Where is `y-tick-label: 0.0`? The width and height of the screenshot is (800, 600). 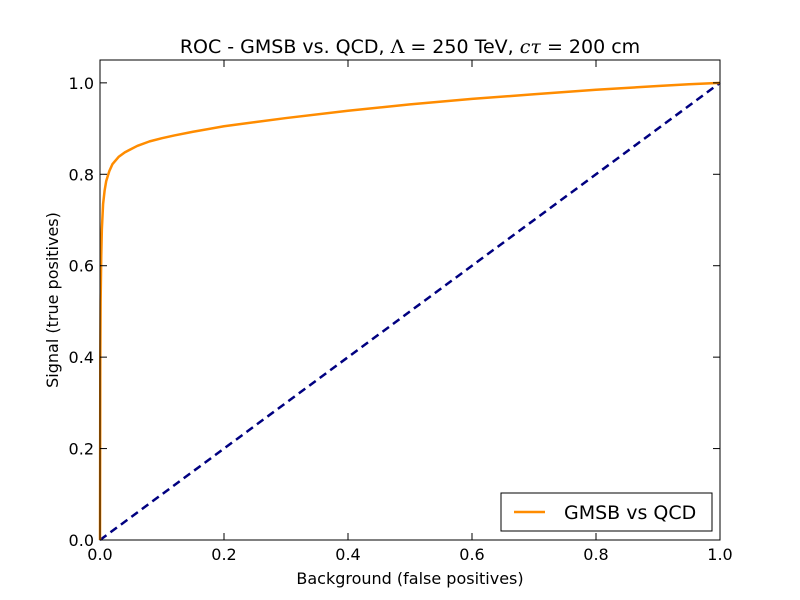
y-tick-label: 0.0 is located at coordinates (81, 540).